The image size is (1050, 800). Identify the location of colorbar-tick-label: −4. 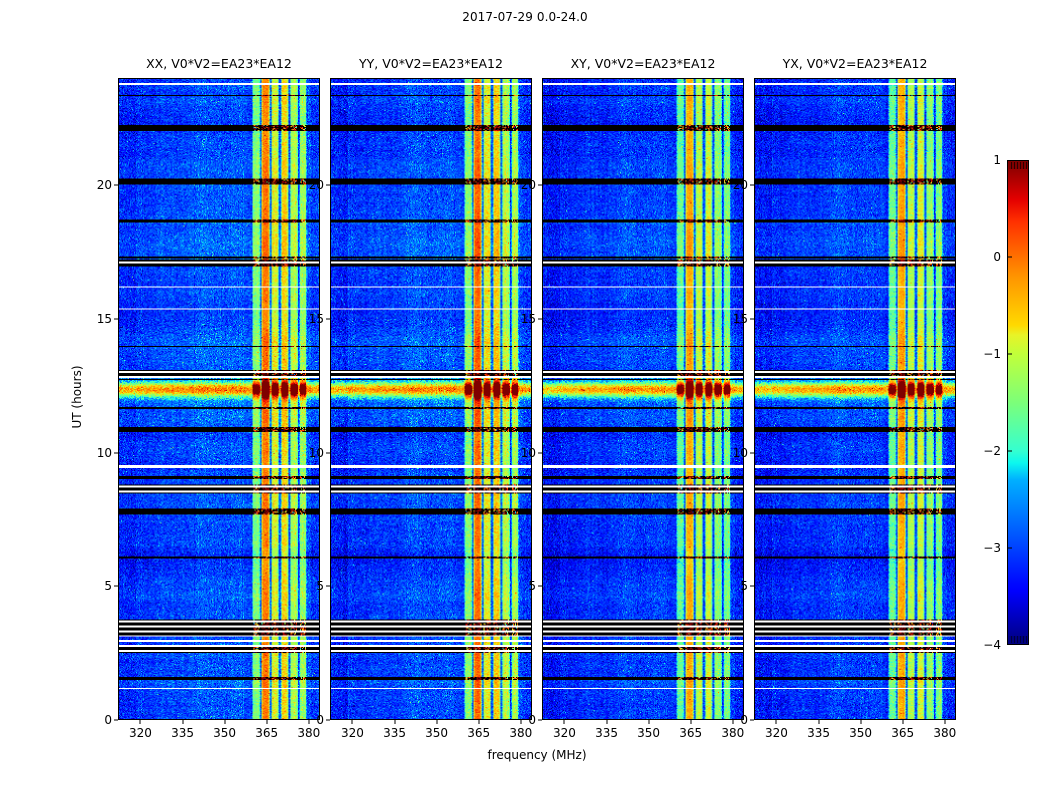
(992, 645).